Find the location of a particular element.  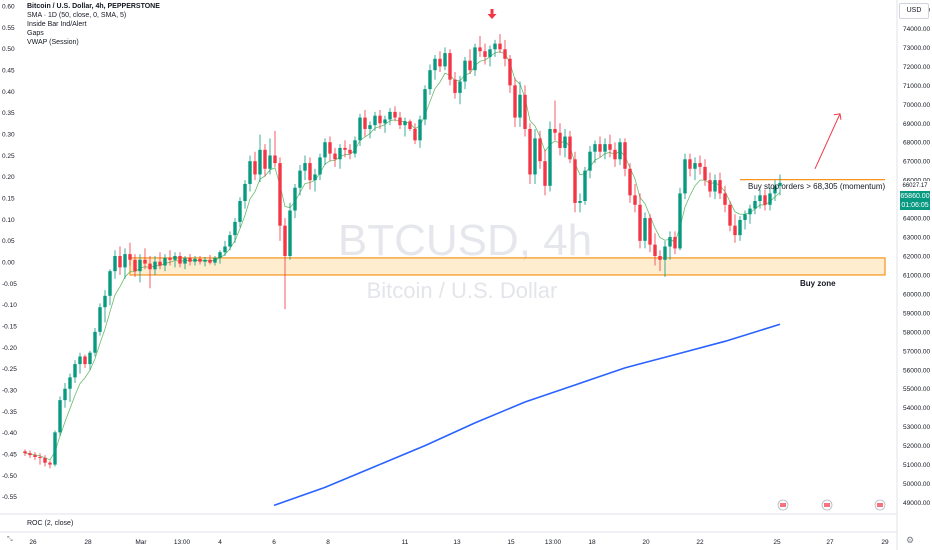

price-axis-tick: 51000.00 is located at coordinates (916, 465).